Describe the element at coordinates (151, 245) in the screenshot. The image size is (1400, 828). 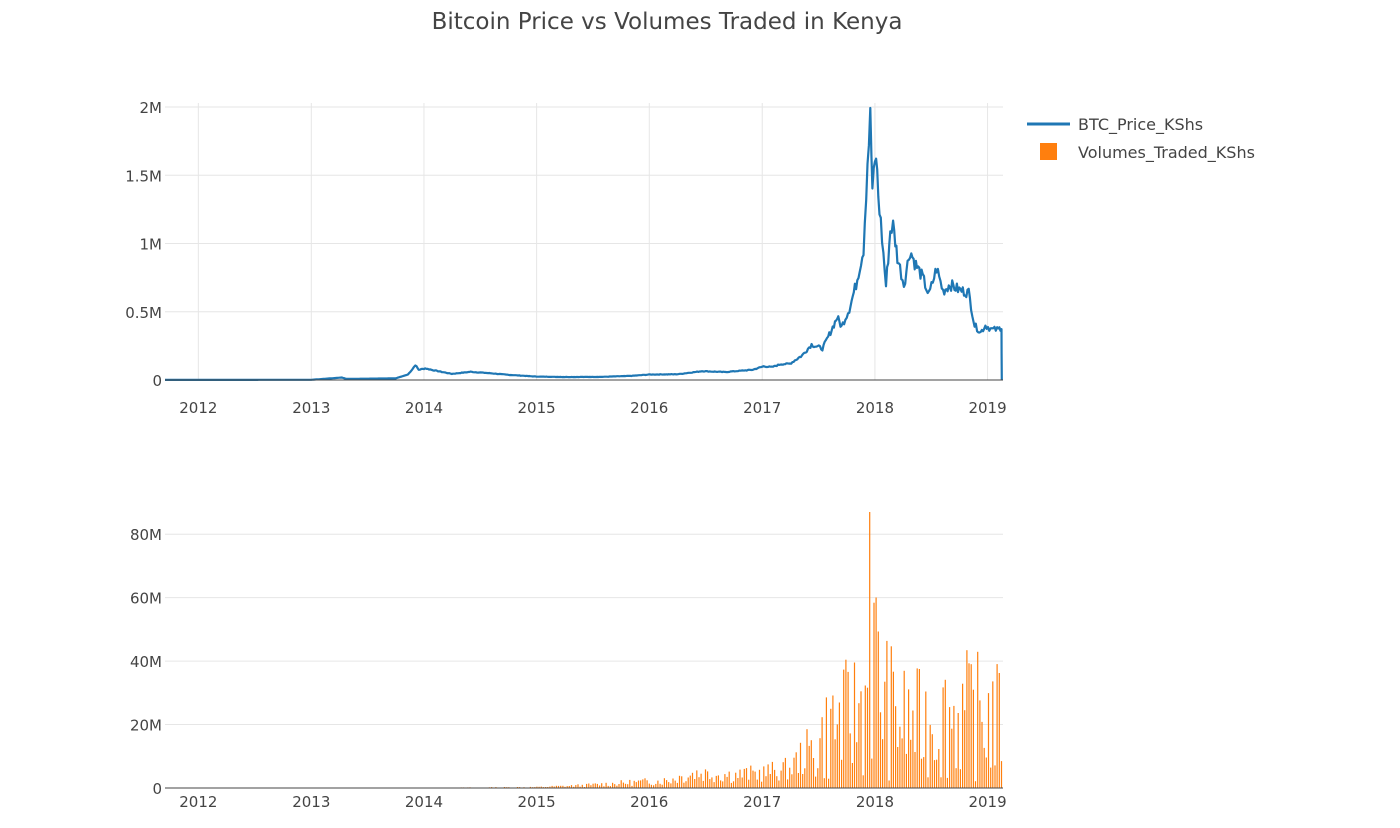
I see `price-y-tick-label: 1M` at that location.